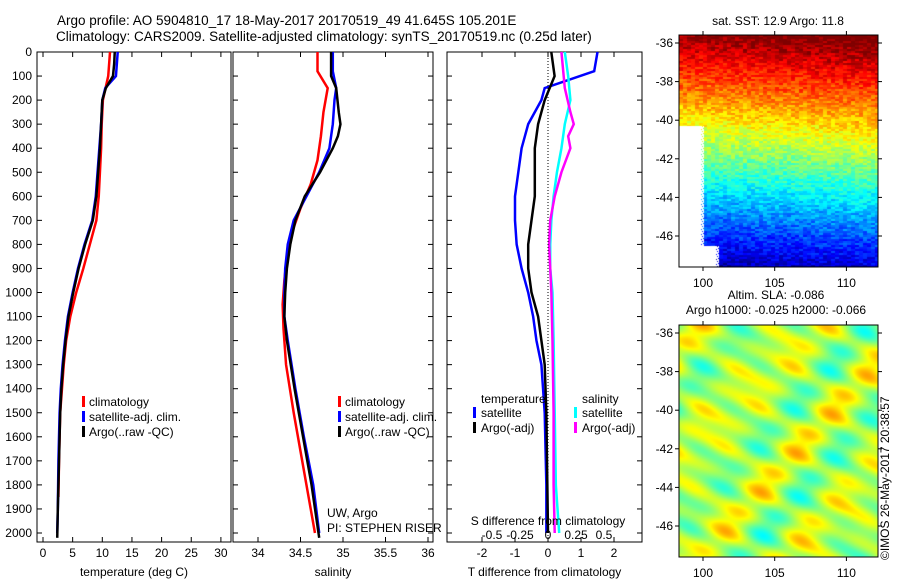  Describe the element at coordinates (386, 553) in the screenshot. I see `x-tick-label: 35.5` at that location.